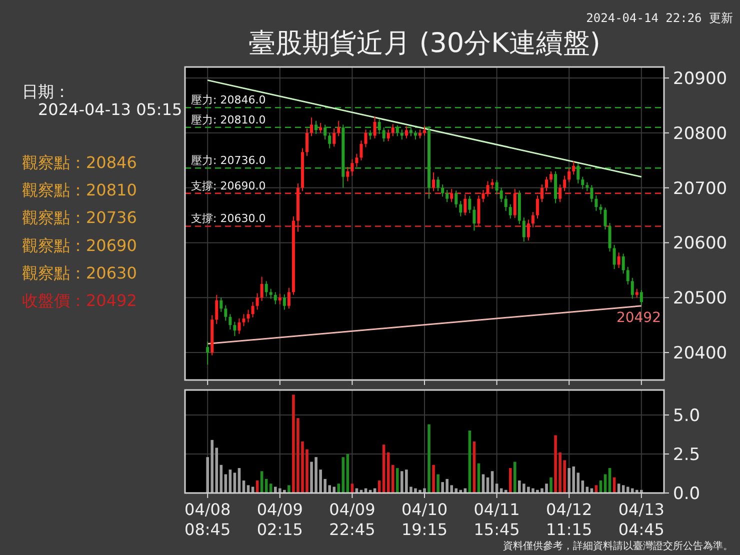  I want to click on ref-line-label: 支撐: 20690.0, so click(228, 185).